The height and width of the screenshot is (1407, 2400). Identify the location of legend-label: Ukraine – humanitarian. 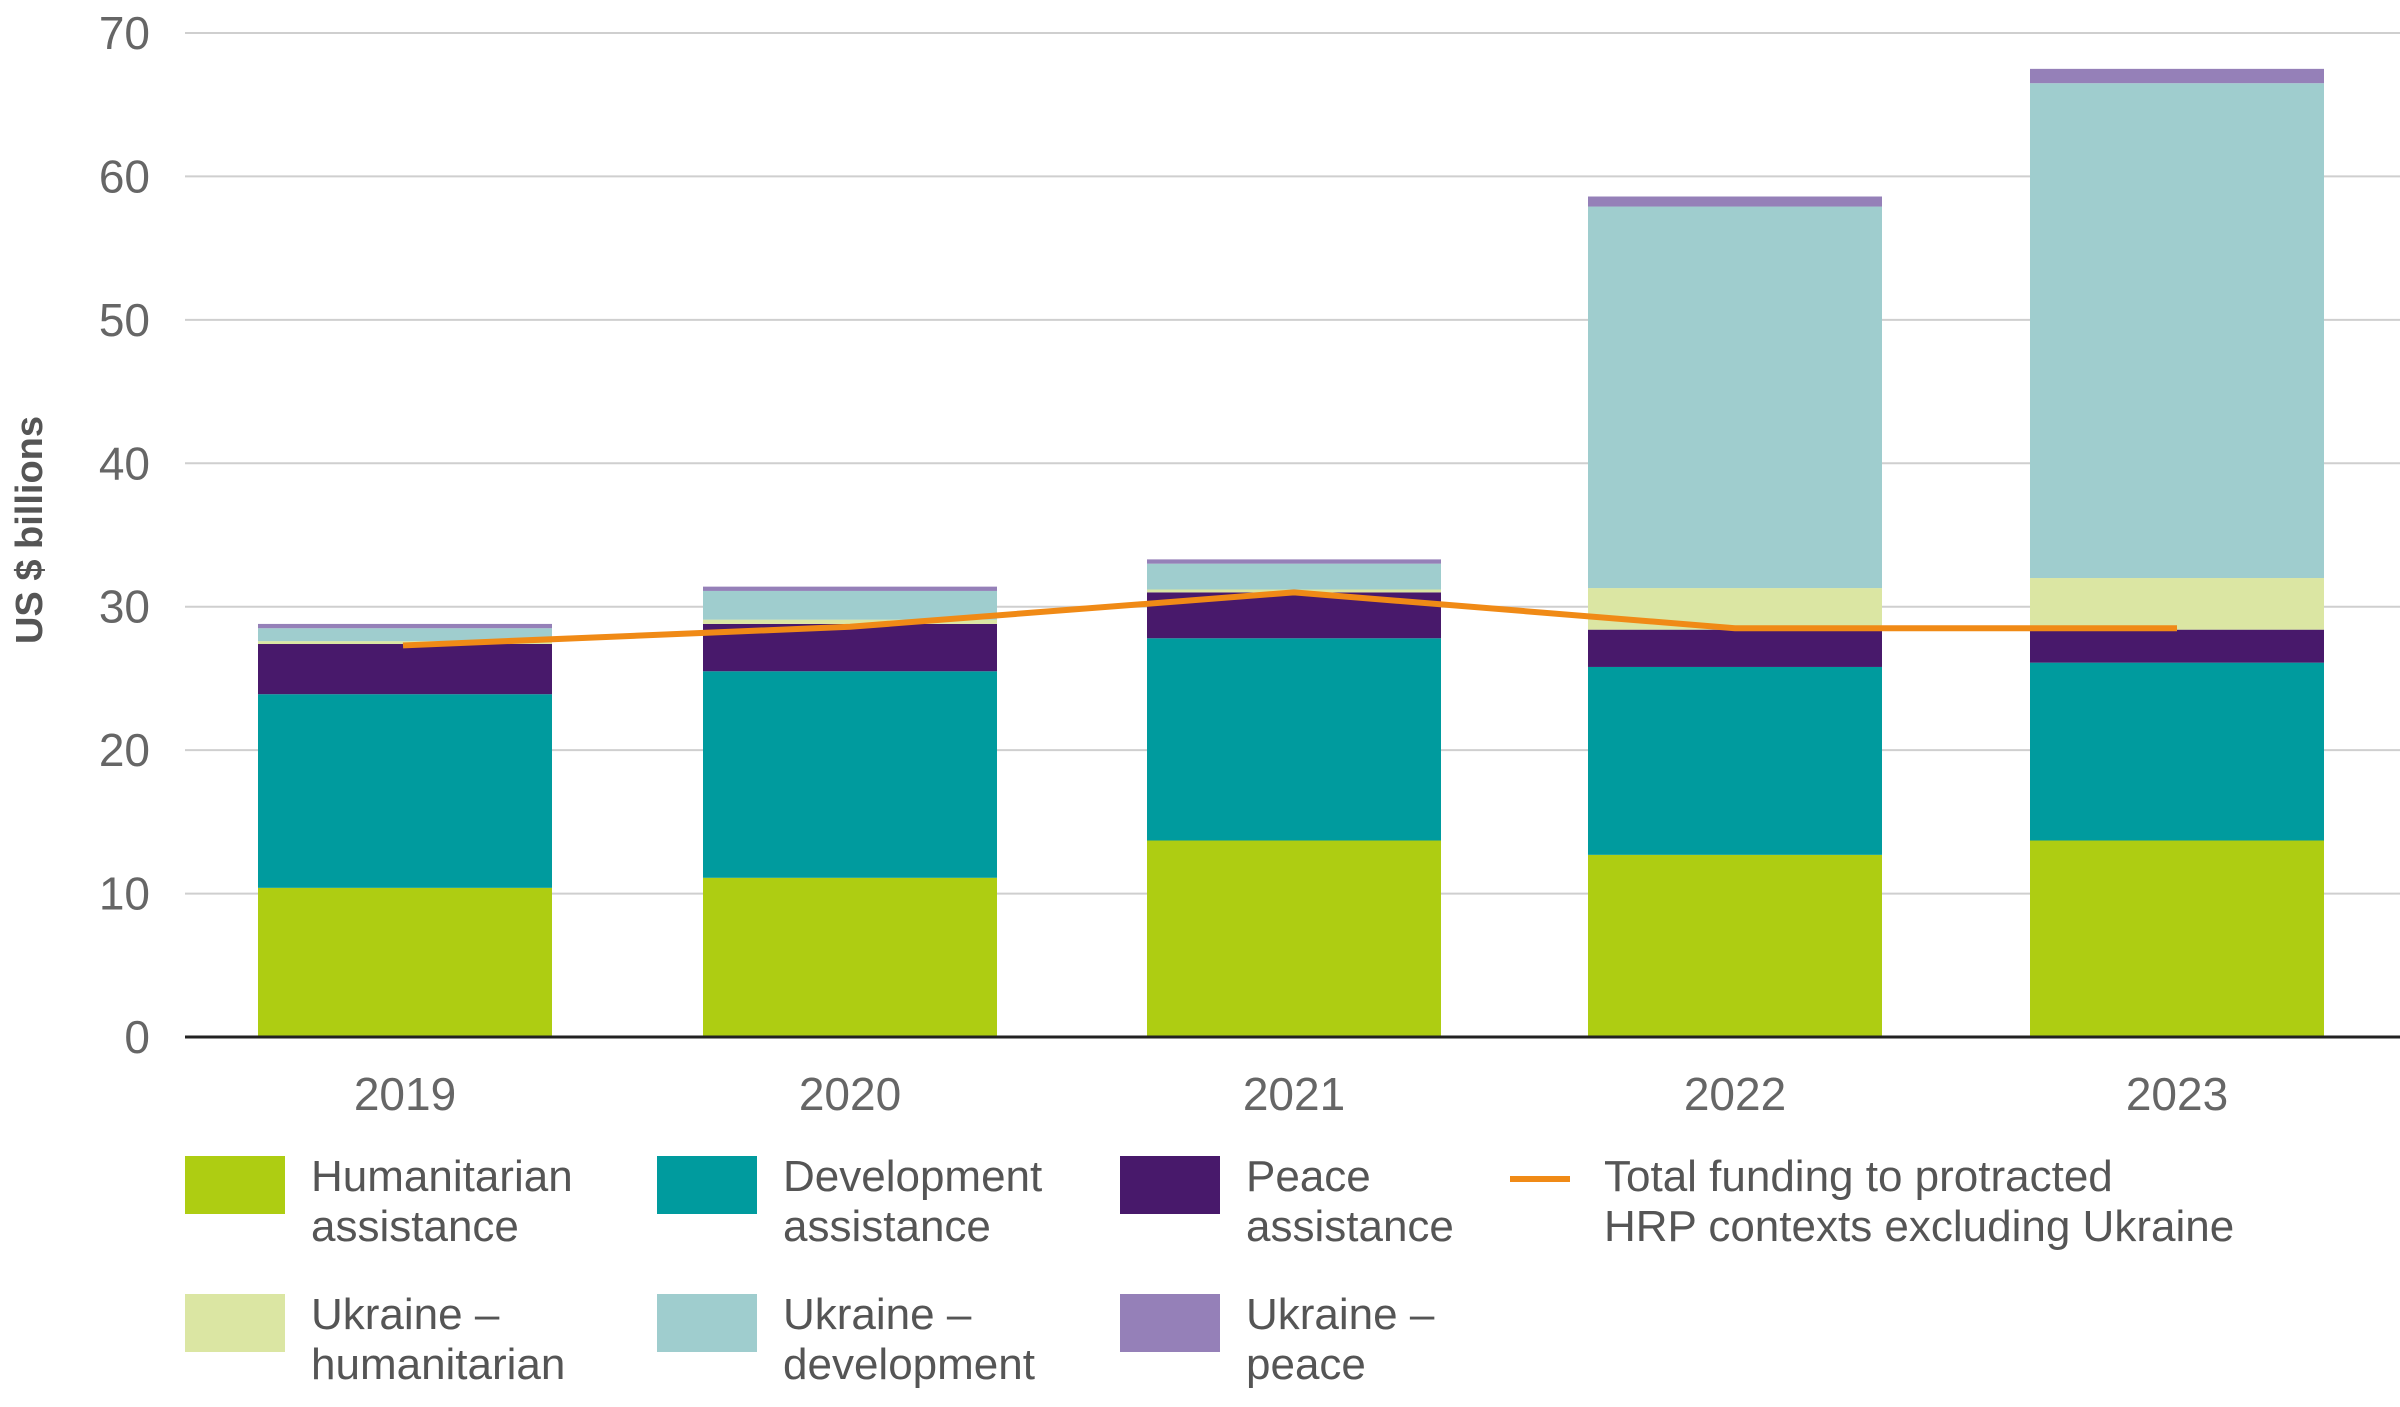
(438, 1339).